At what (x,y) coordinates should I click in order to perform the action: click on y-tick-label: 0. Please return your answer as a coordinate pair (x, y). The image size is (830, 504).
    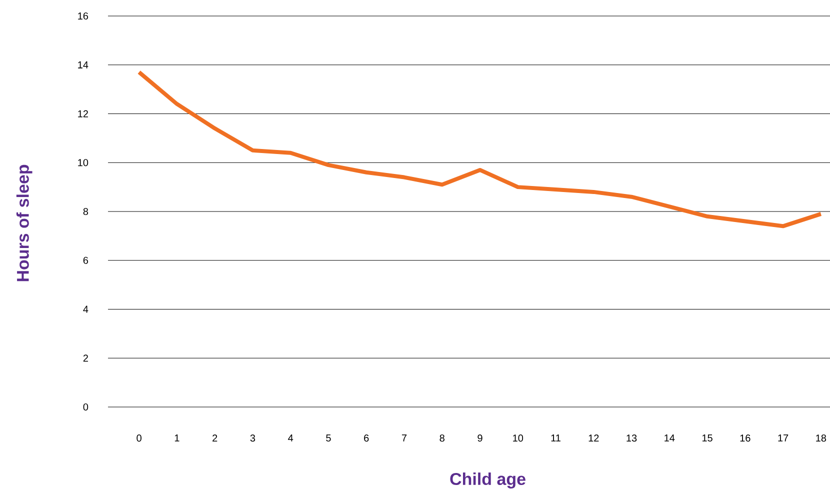
    Looking at the image, I should click on (85, 407).